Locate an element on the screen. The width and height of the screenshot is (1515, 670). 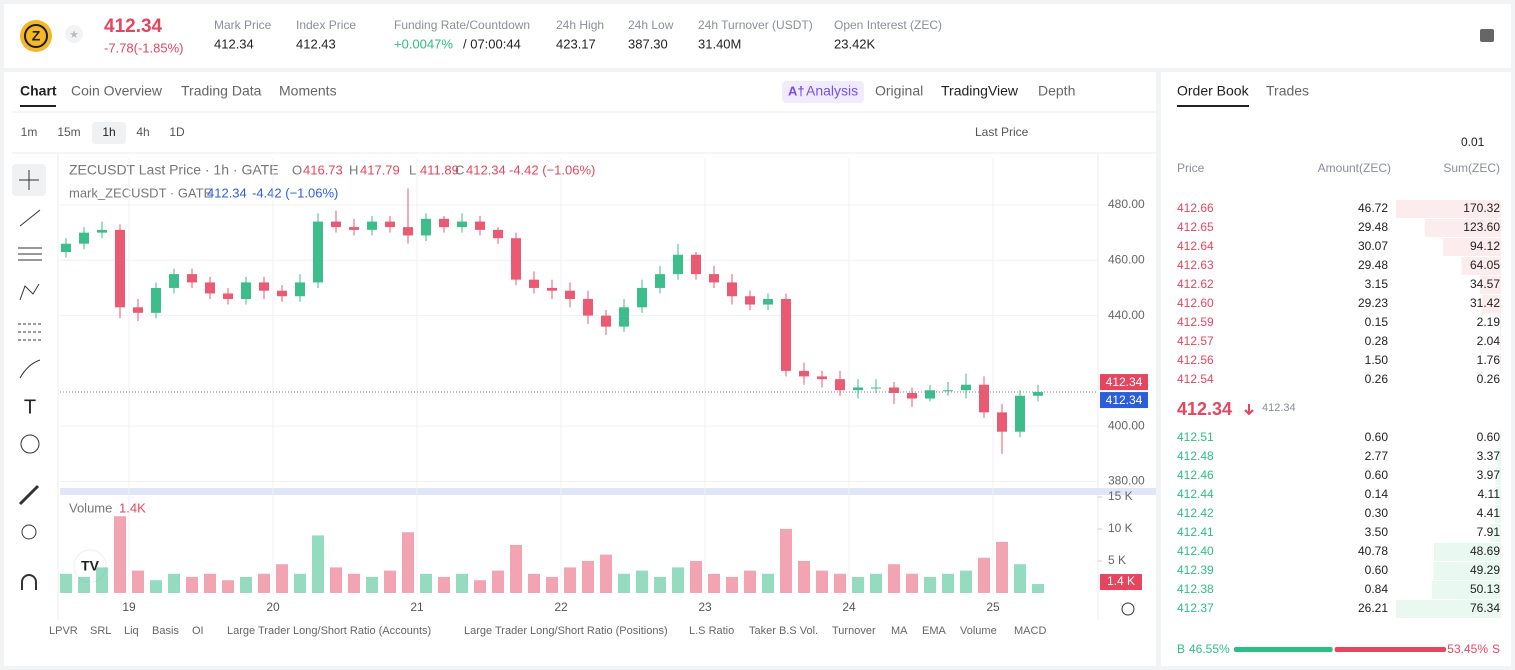
favorite is located at coordinates (74, 34).